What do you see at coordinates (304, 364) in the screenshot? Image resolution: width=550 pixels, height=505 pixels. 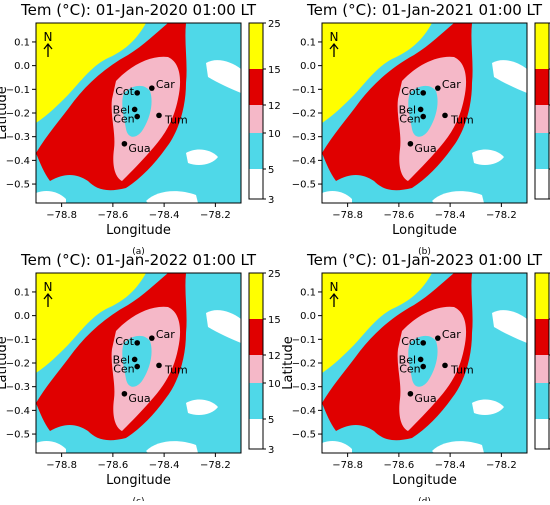 I see `y-tick-label: −0.2` at bounding box center [304, 364].